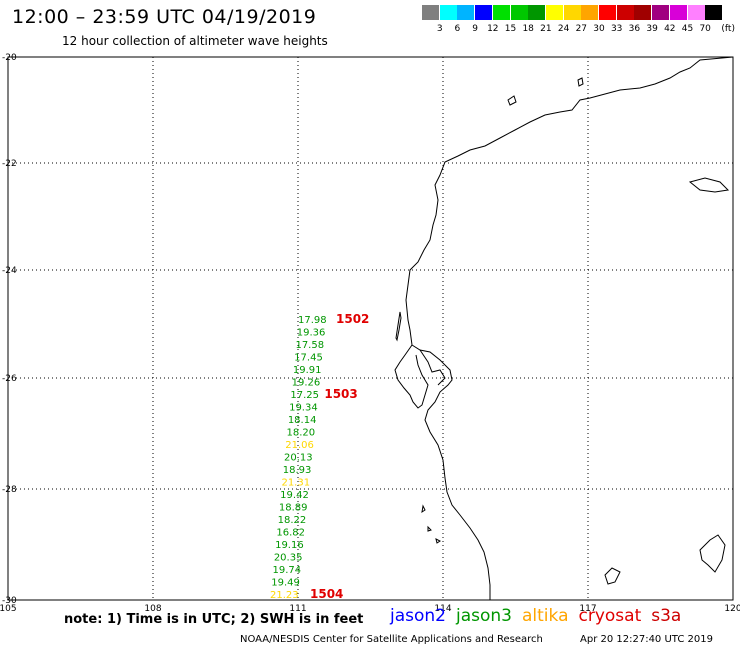  I want to click on swh-value: 18.14, so click(302, 420).